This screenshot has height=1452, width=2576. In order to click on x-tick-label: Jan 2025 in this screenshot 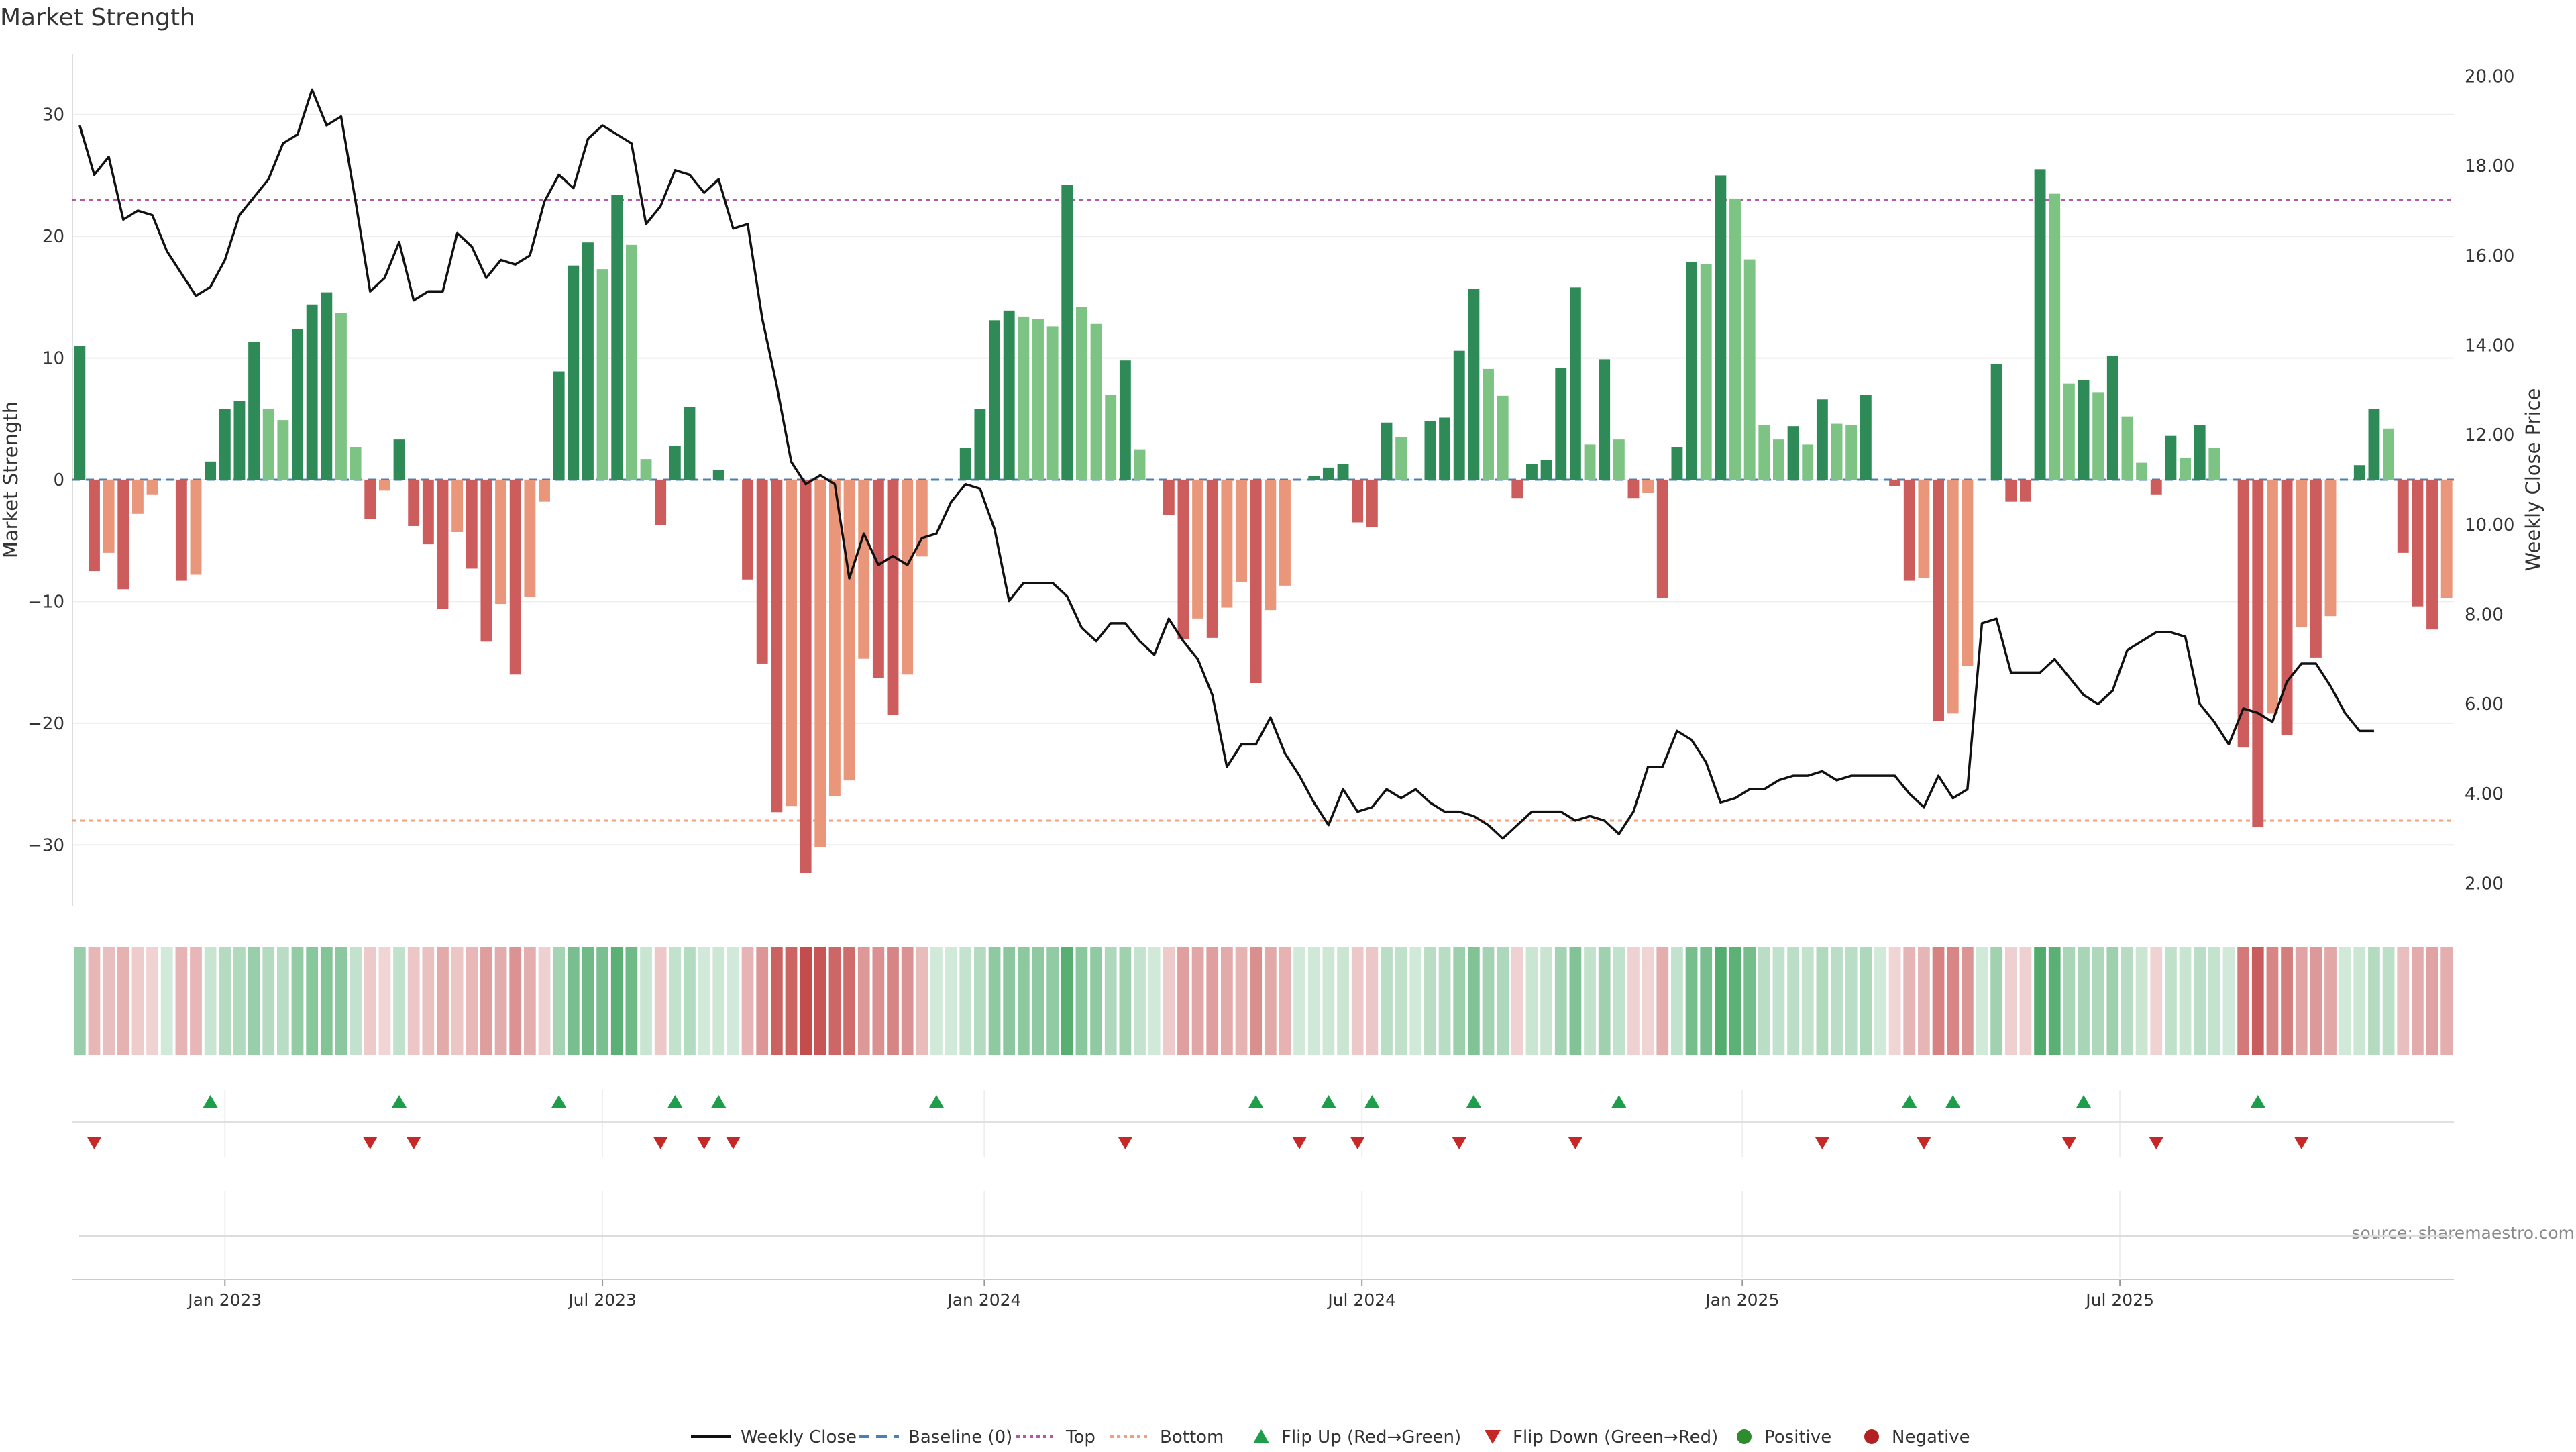, I will do `click(1741, 1300)`.